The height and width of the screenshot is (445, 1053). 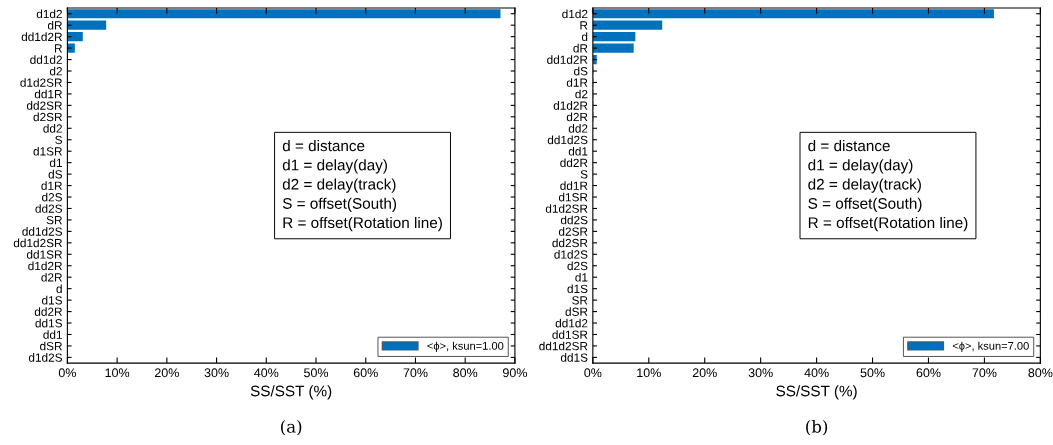 What do you see at coordinates (990, 347) in the screenshot?
I see `legend-label: <ϕ>, ksun=7.00` at bounding box center [990, 347].